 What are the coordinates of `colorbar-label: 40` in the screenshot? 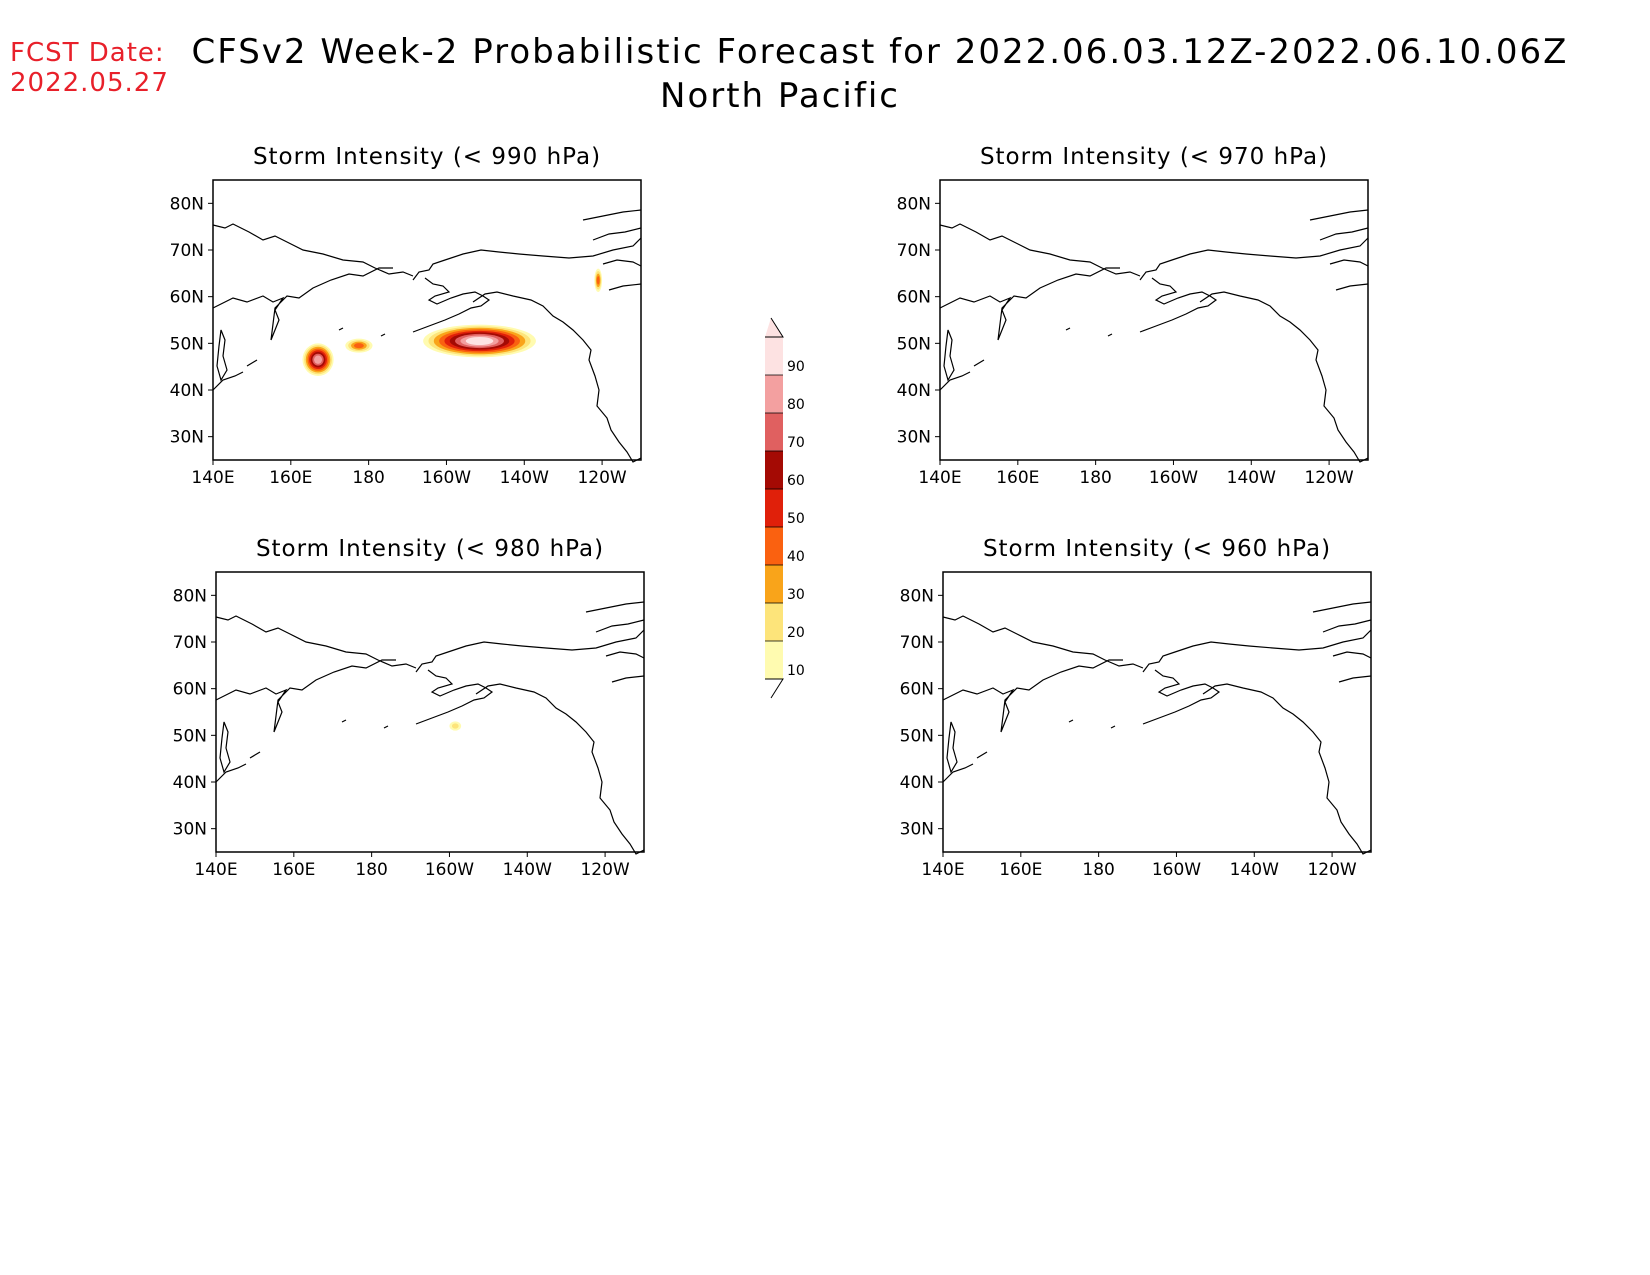 It's located at (796, 557).